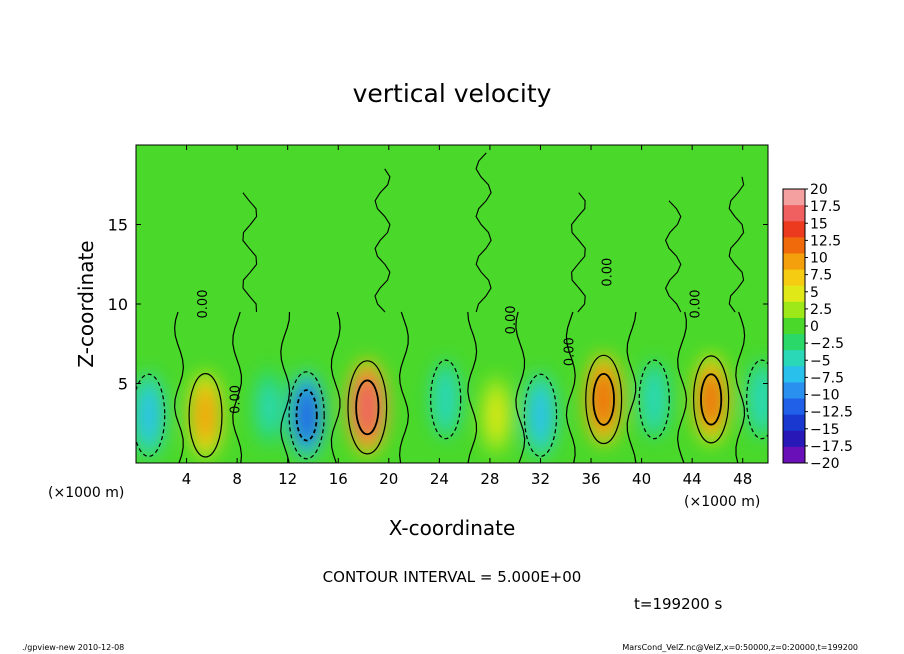 This screenshot has height=654, width=904. What do you see at coordinates (825, 430) in the screenshot?
I see `colorbar-label: −15` at bounding box center [825, 430].